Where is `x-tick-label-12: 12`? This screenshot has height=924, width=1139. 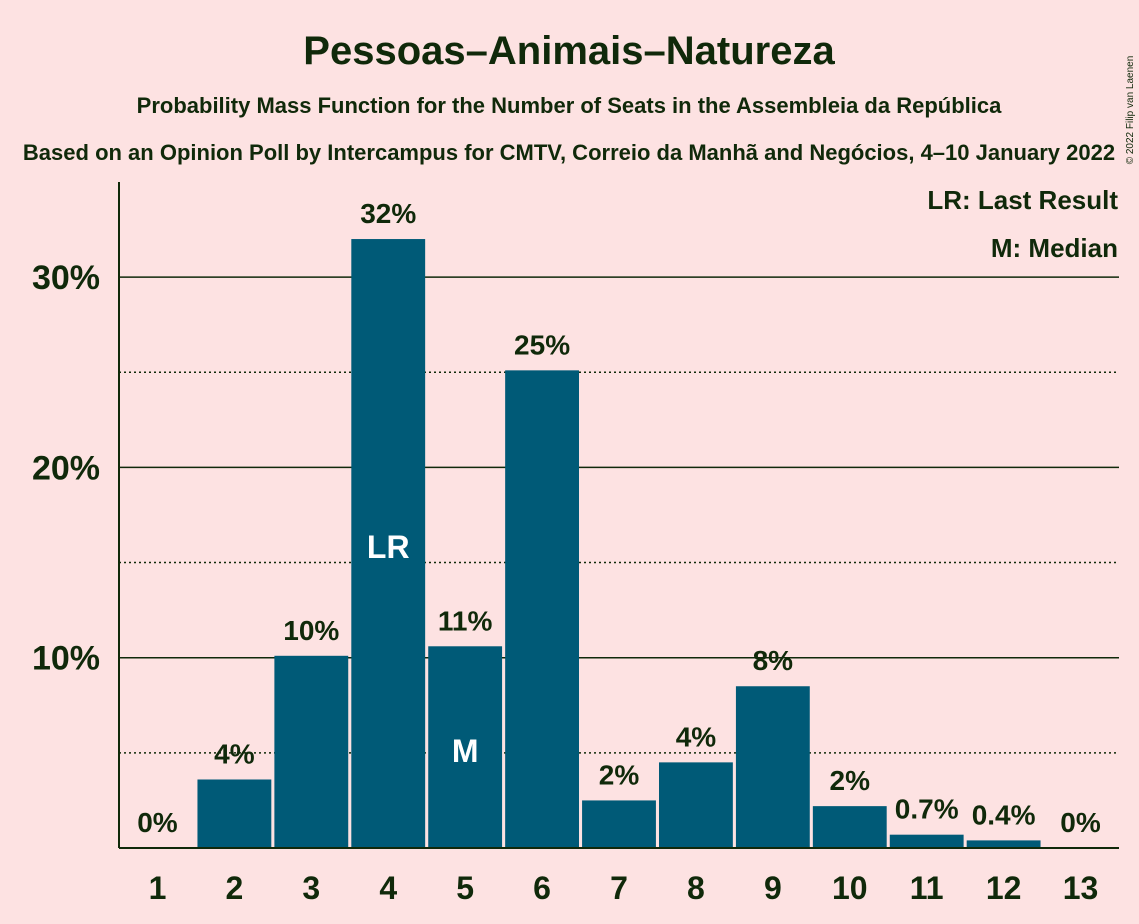
x-tick-label-12: 12 is located at coordinates (1004, 888).